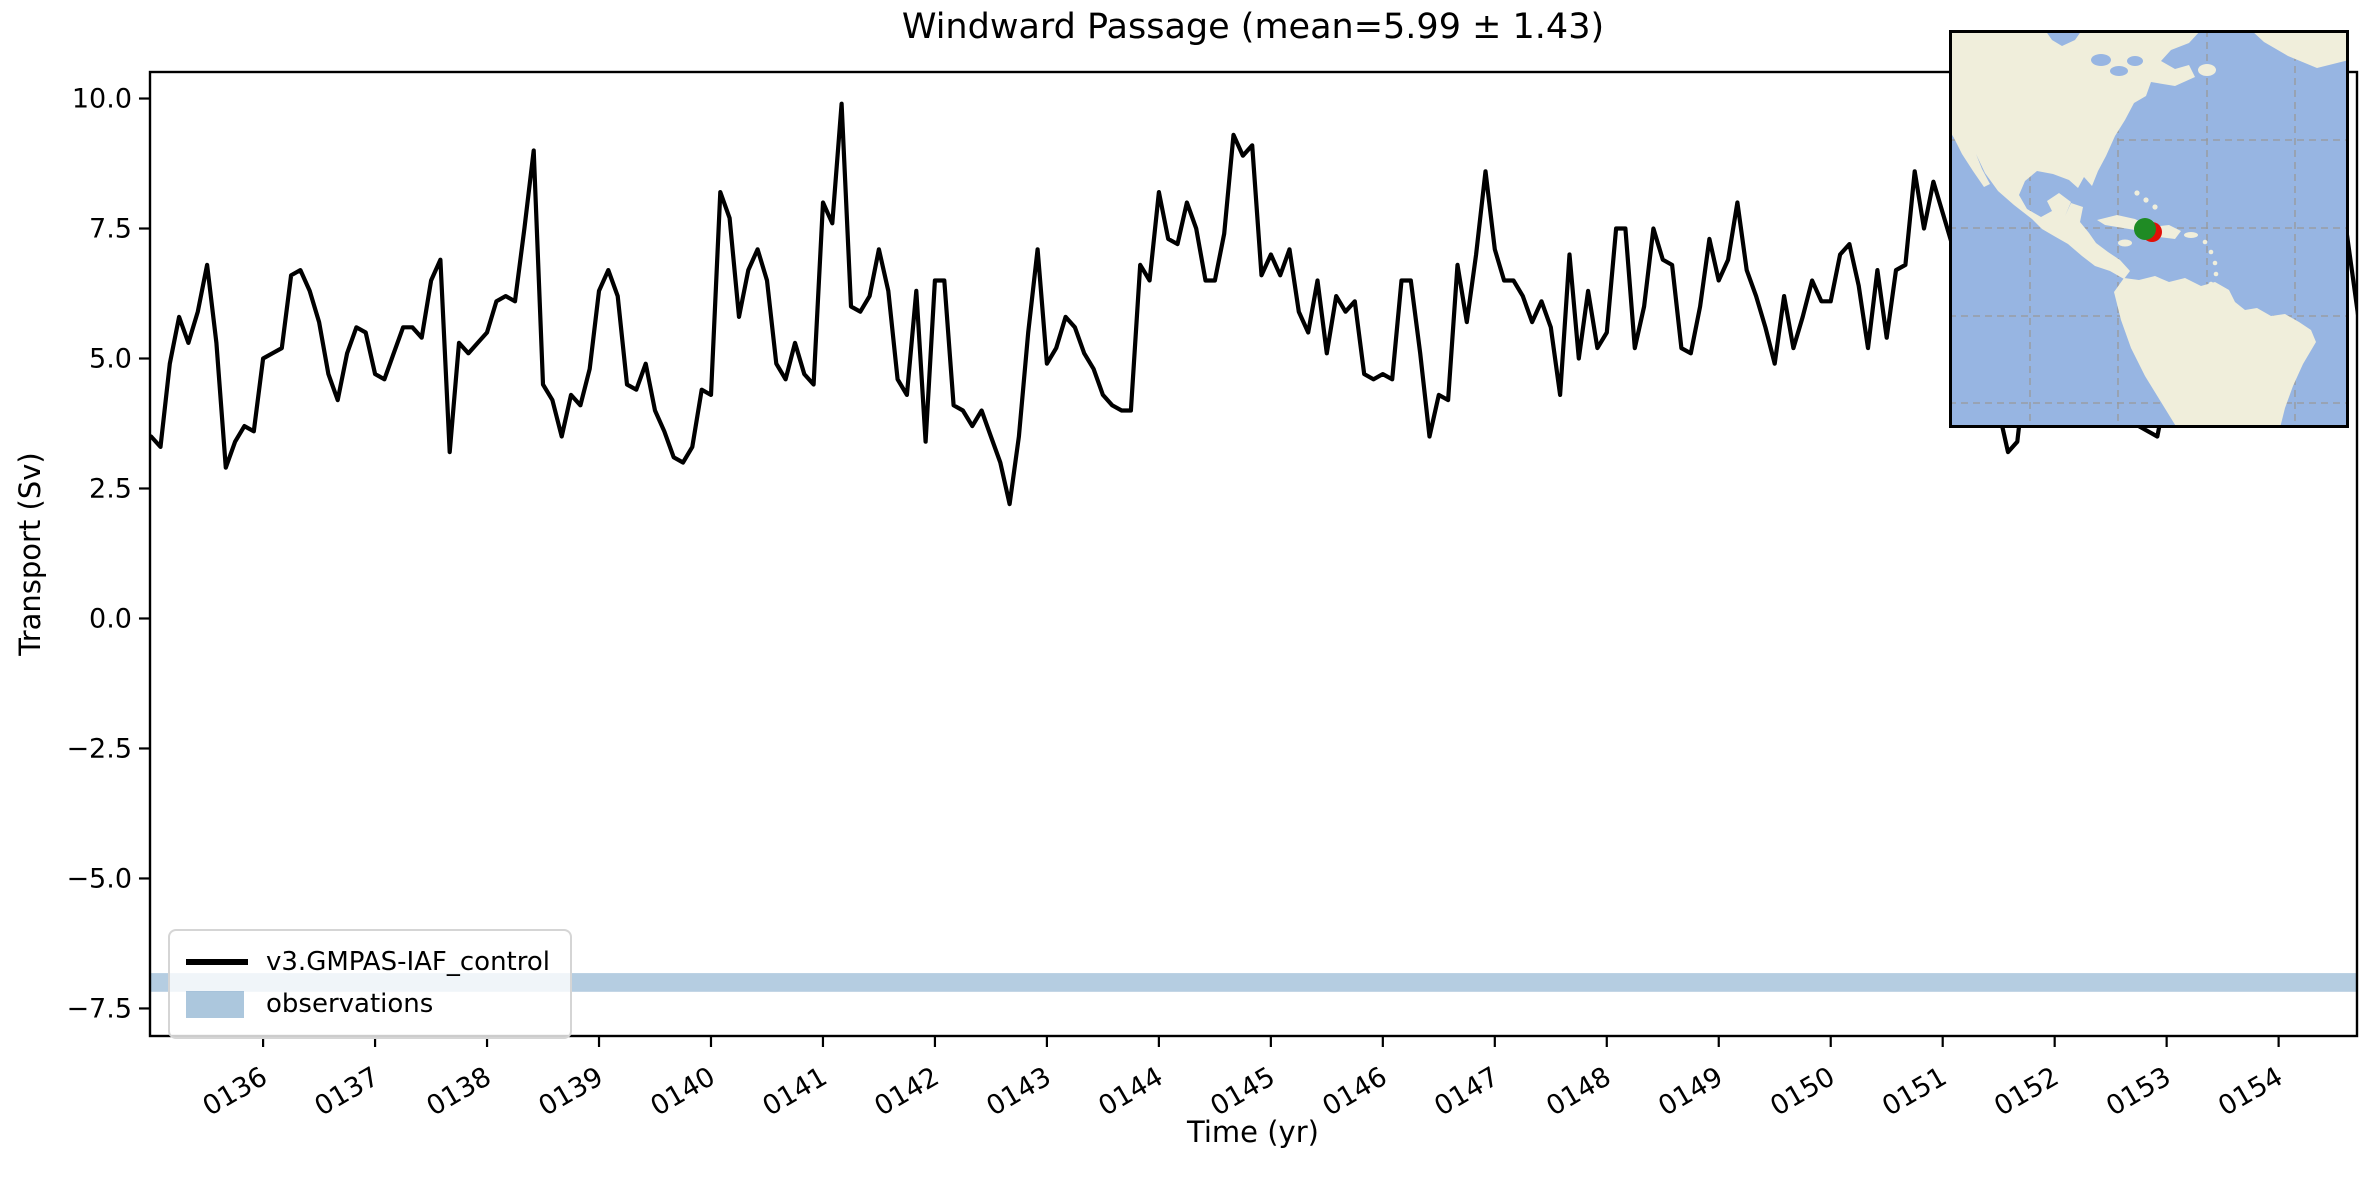 The image size is (2379, 1180). Describe the element at coordinates (110, 358) in the screenshot. I see `y-tick-label: 5.0` at that location.